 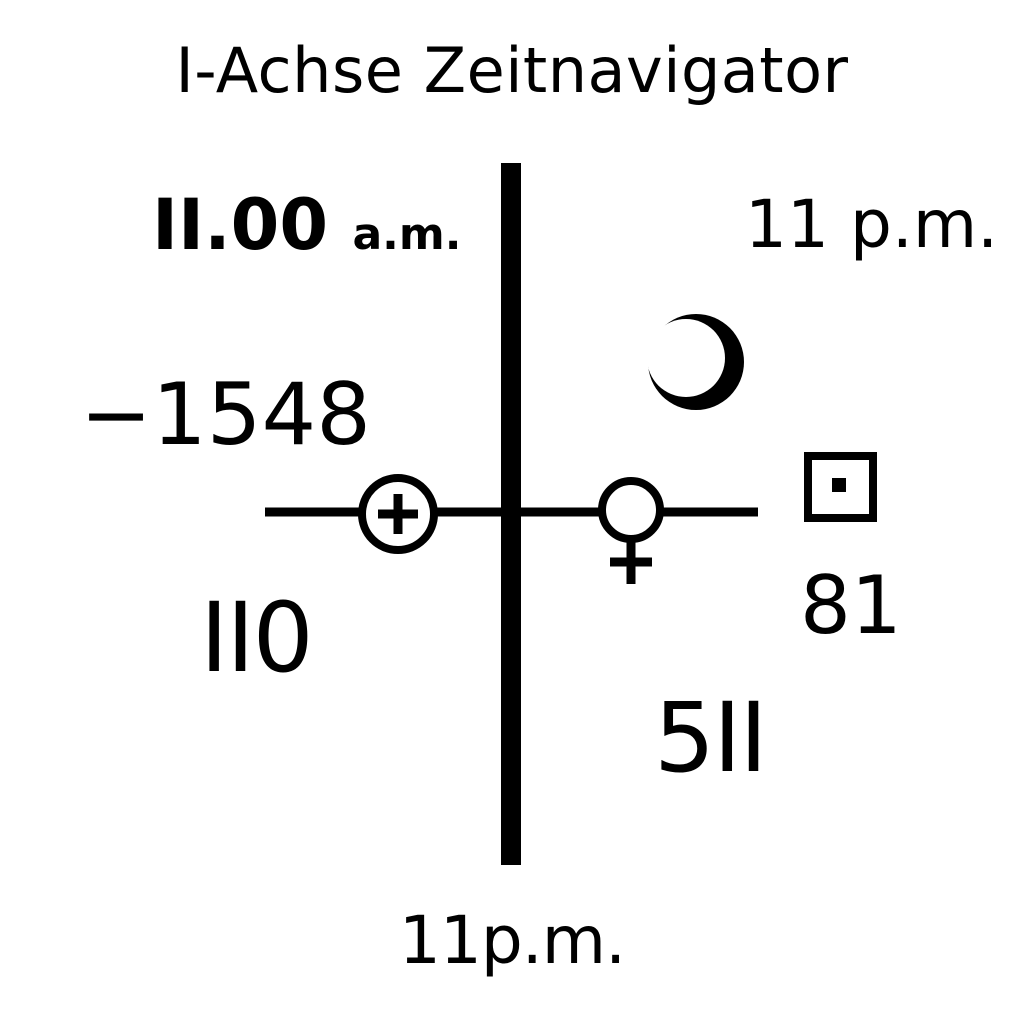 What do you see at coordinates (711, 738) in the screenshot?
I see `right-lower-label: 5II` at bounding box center [711, 738].